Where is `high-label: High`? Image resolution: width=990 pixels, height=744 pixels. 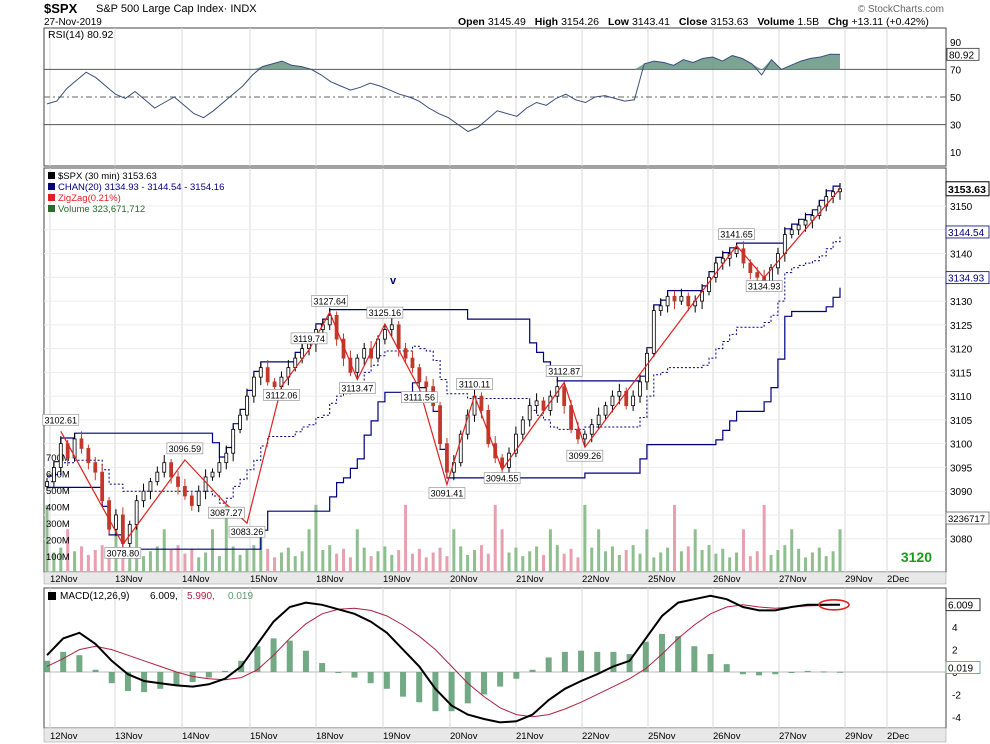
high-label: High is located at coordinates (546, 22).